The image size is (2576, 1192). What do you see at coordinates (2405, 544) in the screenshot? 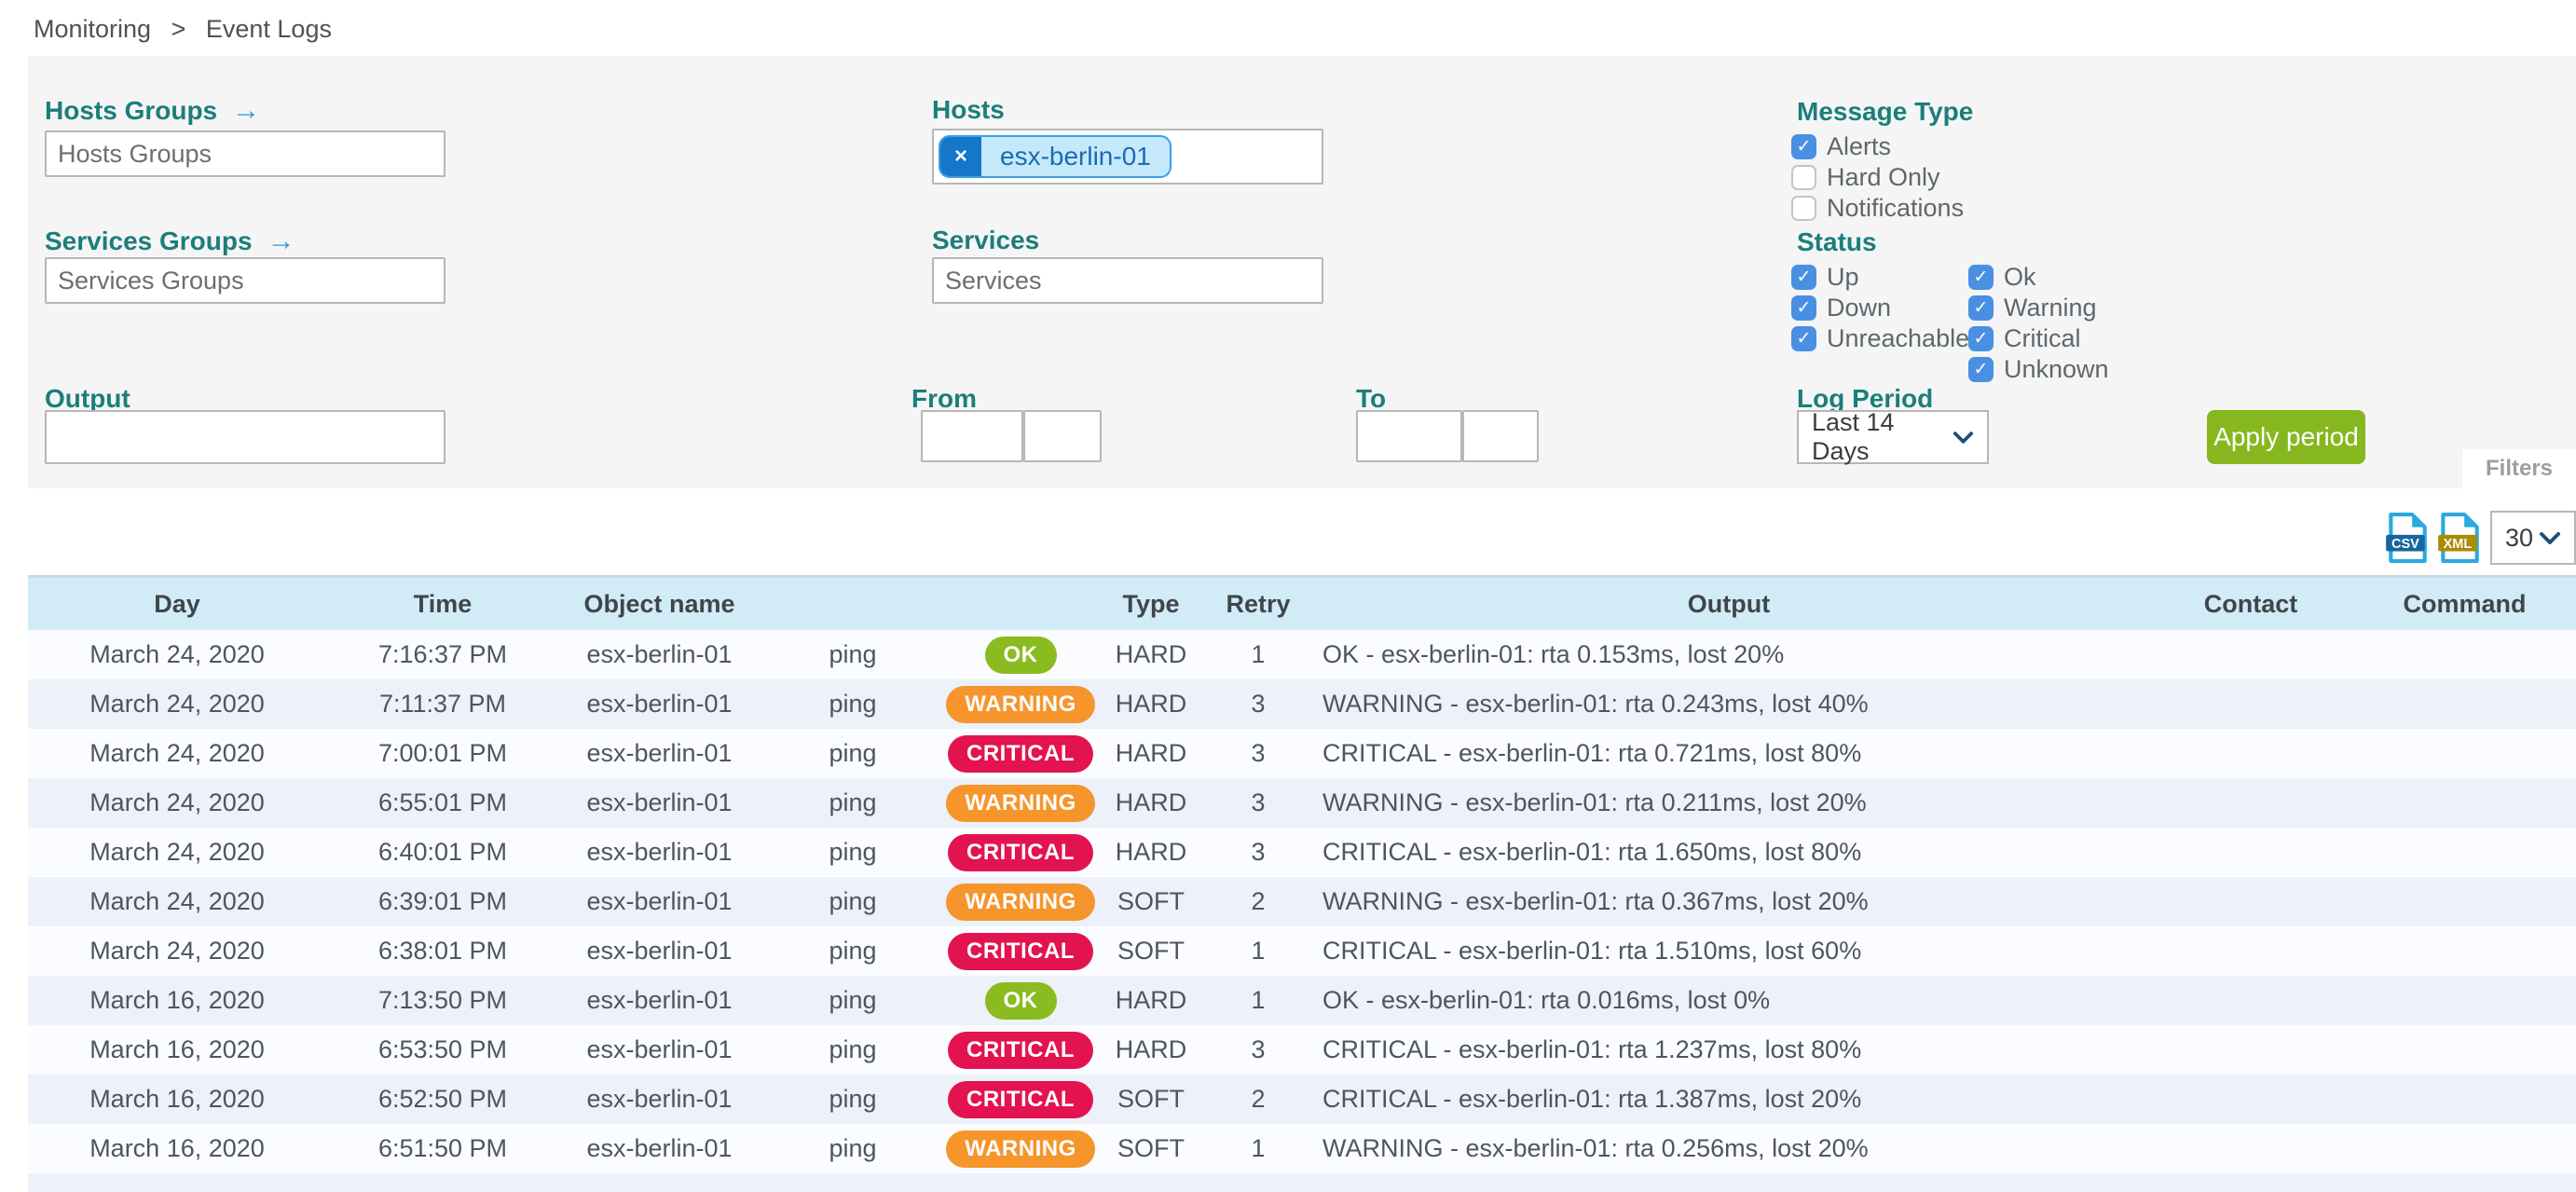
I see `svg-text: CSV` at bounding box center [2405, 544].